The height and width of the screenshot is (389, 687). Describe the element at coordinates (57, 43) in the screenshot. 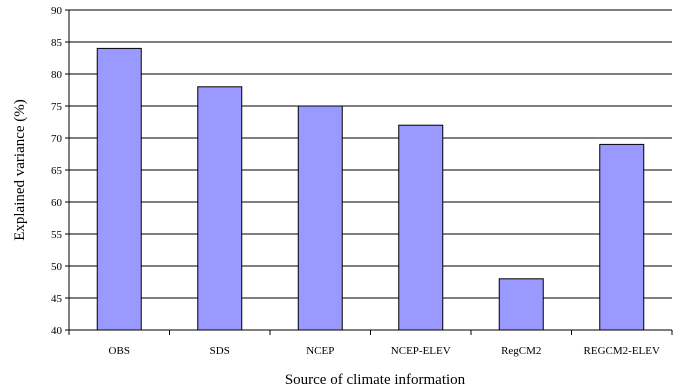

I see `y-tick-label: 85` at that location.